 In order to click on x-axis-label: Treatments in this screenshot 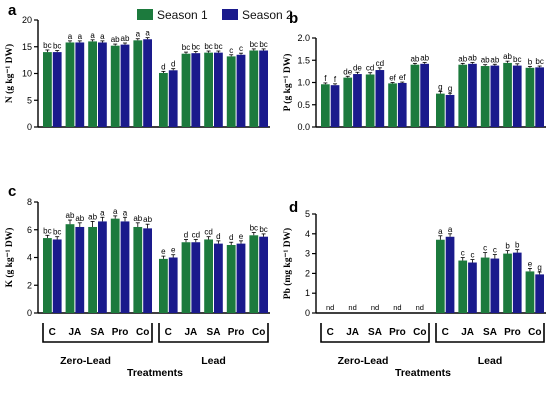, I will do `click(423, 373)`.